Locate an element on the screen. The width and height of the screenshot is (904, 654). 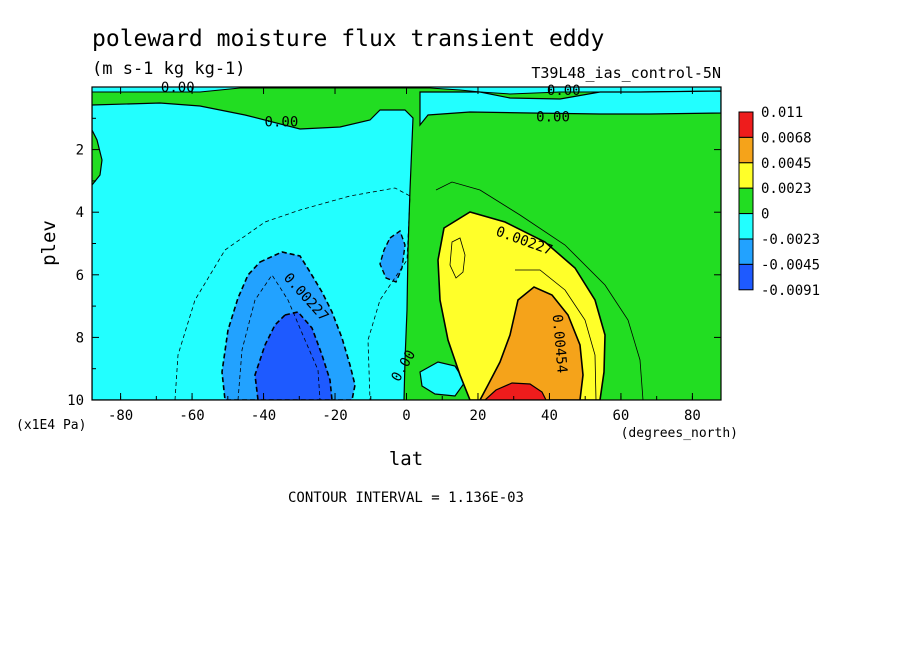
fill-orange is located at coordinates (531, 343).